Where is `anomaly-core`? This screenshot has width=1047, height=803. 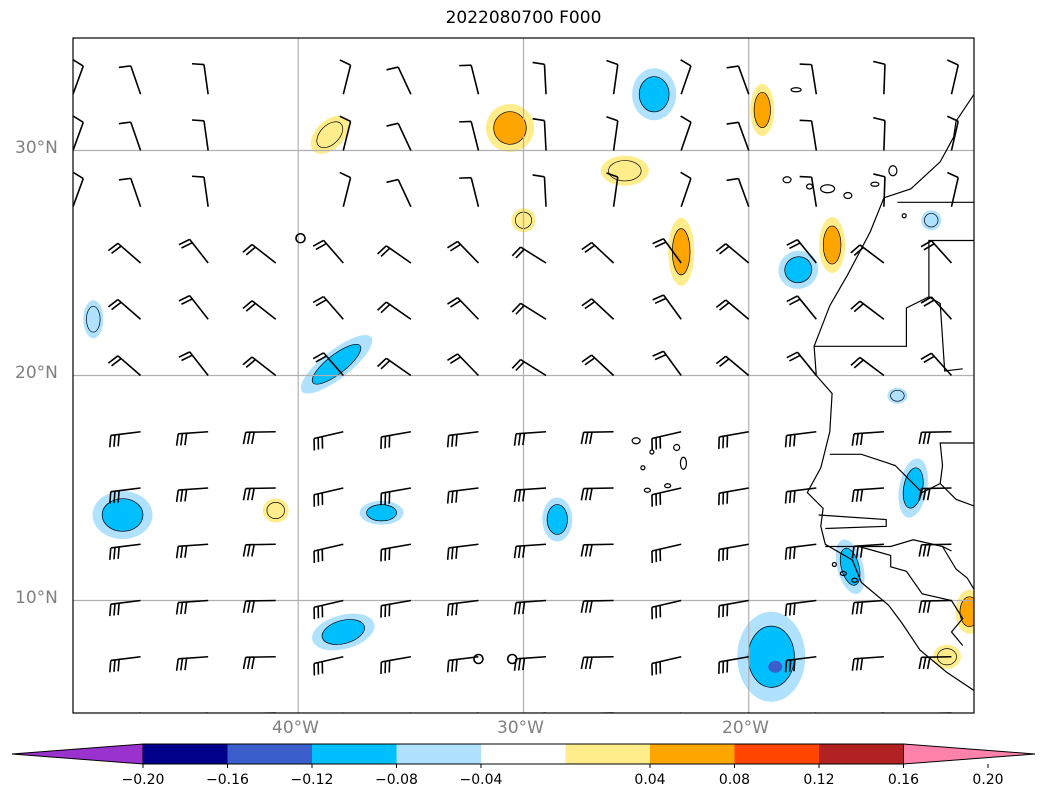 anomaly-core is located at coordinates (775, 666).